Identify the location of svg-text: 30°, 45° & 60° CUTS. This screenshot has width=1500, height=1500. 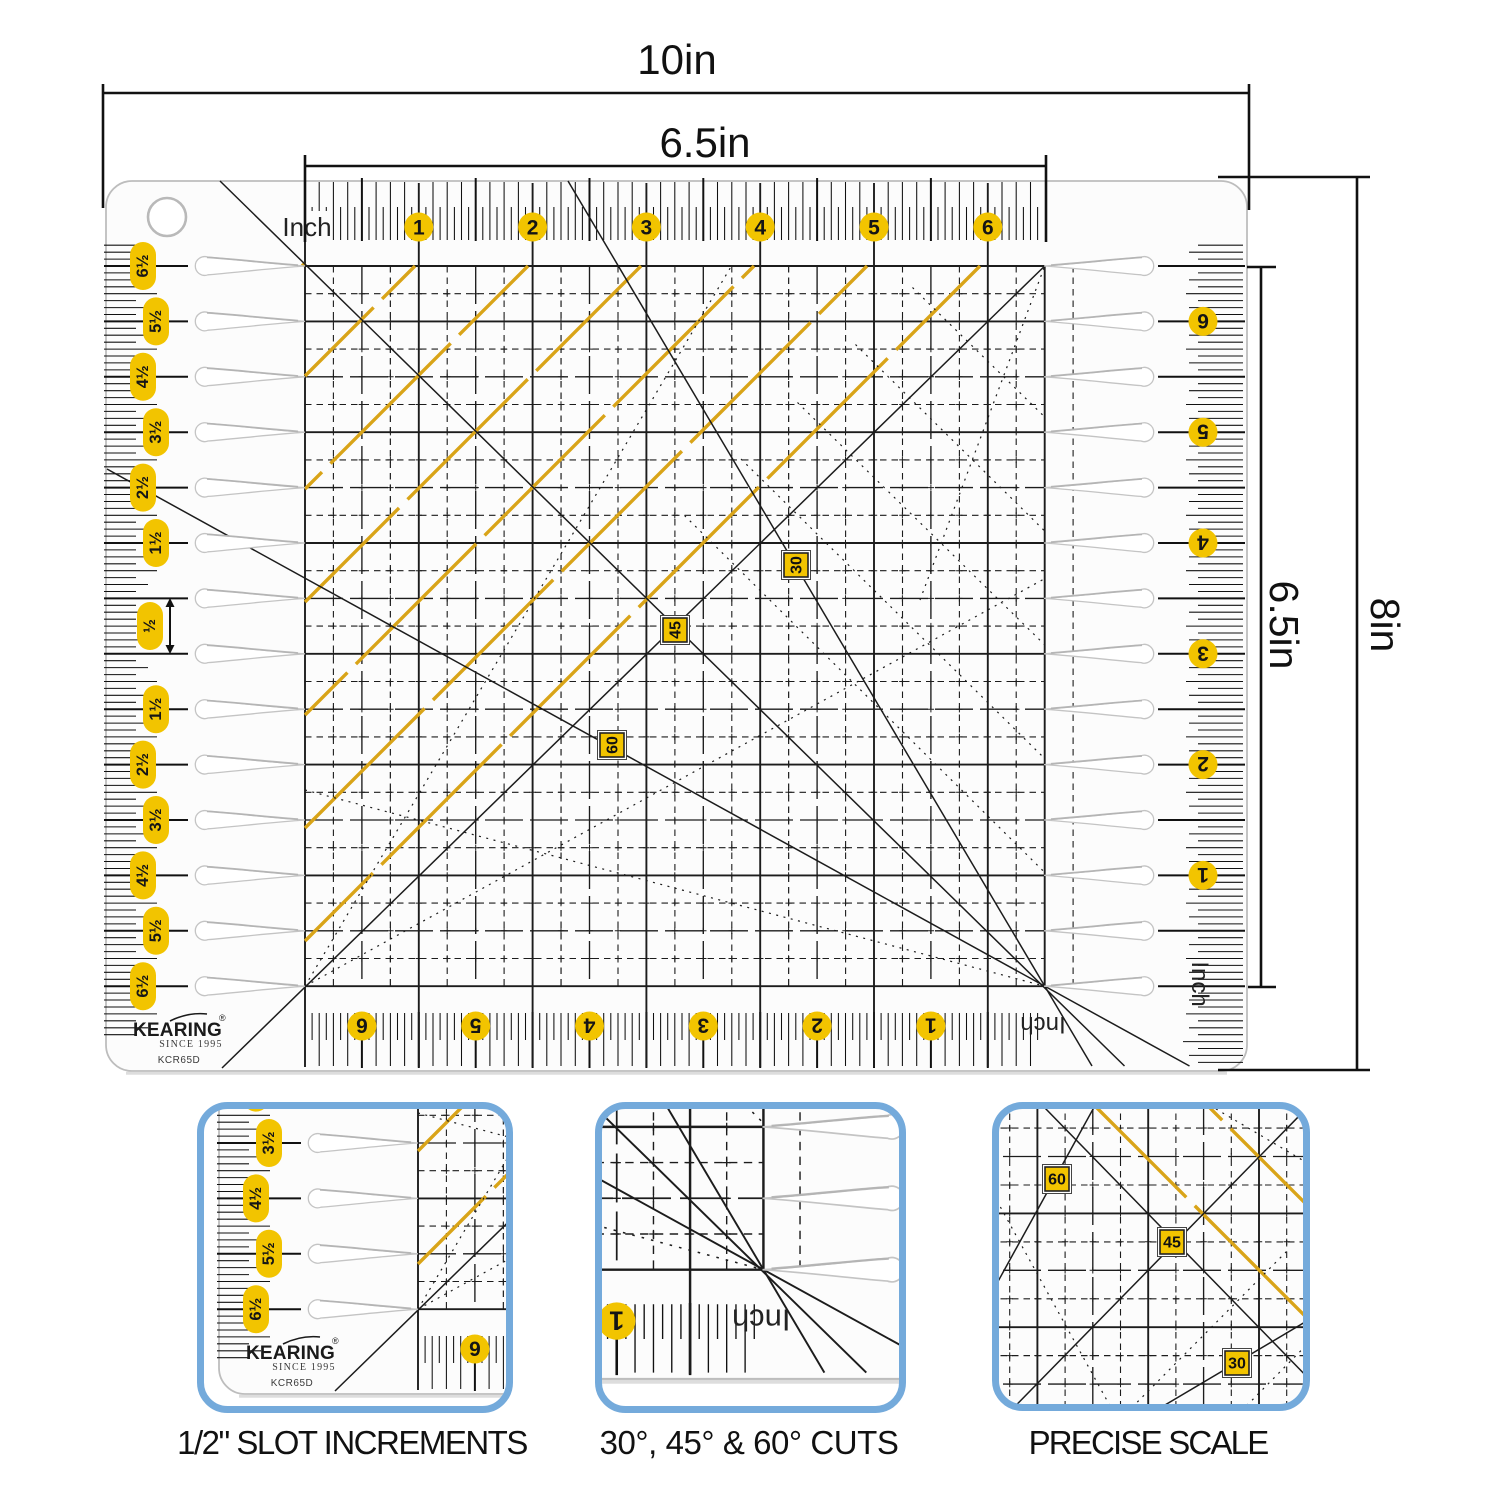
(749, 1442).